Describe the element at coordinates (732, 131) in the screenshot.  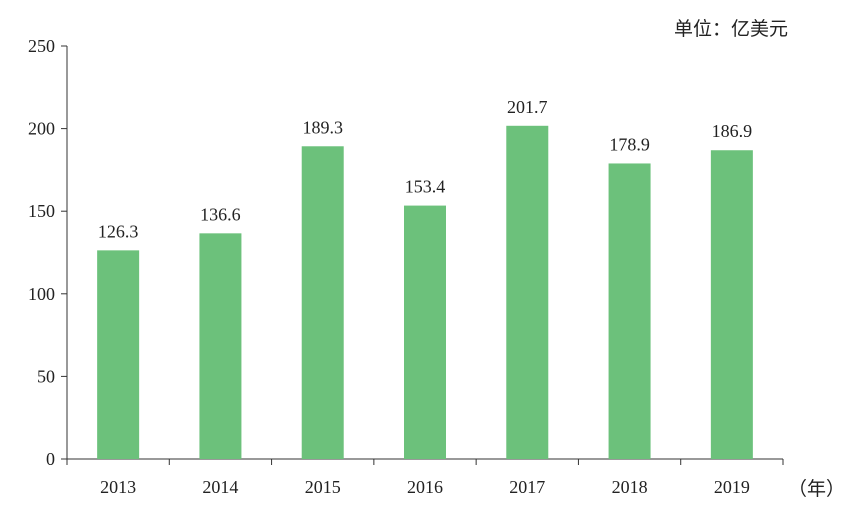
I see `data-label-2019: 186.9` at that location.